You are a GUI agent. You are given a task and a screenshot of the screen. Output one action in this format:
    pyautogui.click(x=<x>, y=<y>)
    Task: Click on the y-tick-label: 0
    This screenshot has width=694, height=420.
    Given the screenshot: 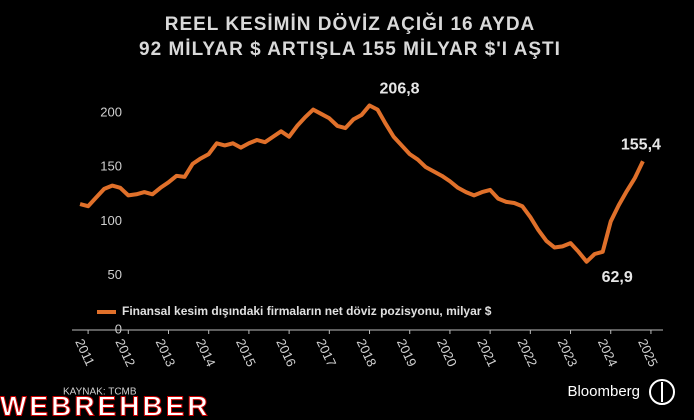 What is the action you would take?
    pyautogui.click(x=118, y=328)
    